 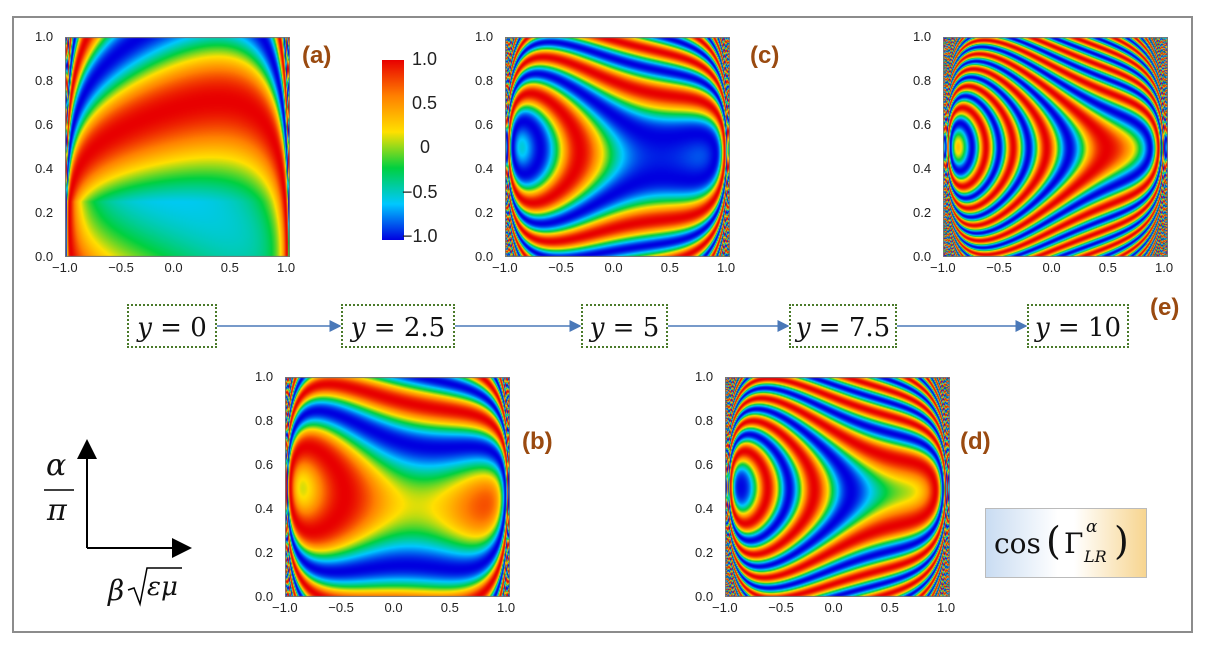 I want to click on heatmap-d, so click(x=837, y=487).